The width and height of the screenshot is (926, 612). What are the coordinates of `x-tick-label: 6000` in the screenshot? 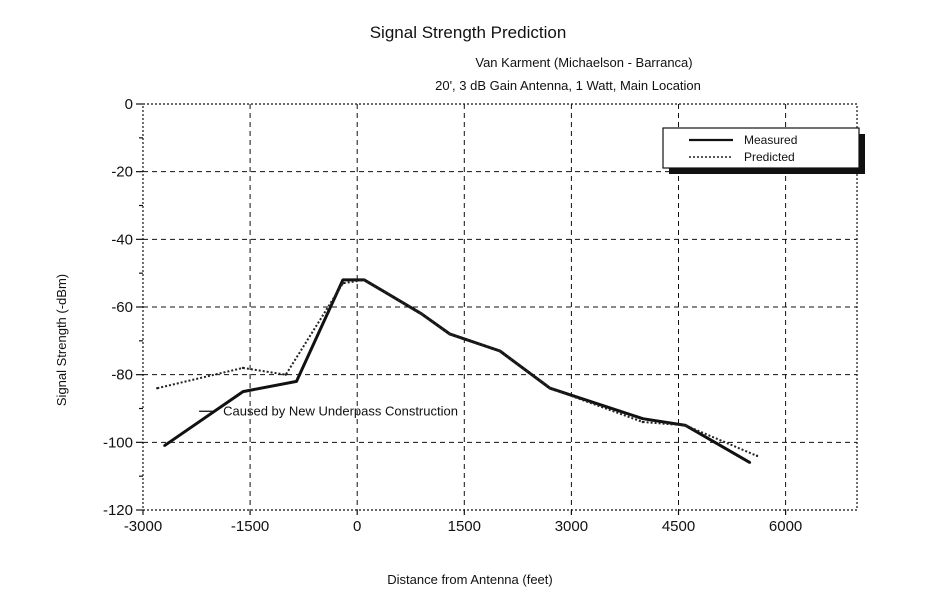 It's located at (785, 526).